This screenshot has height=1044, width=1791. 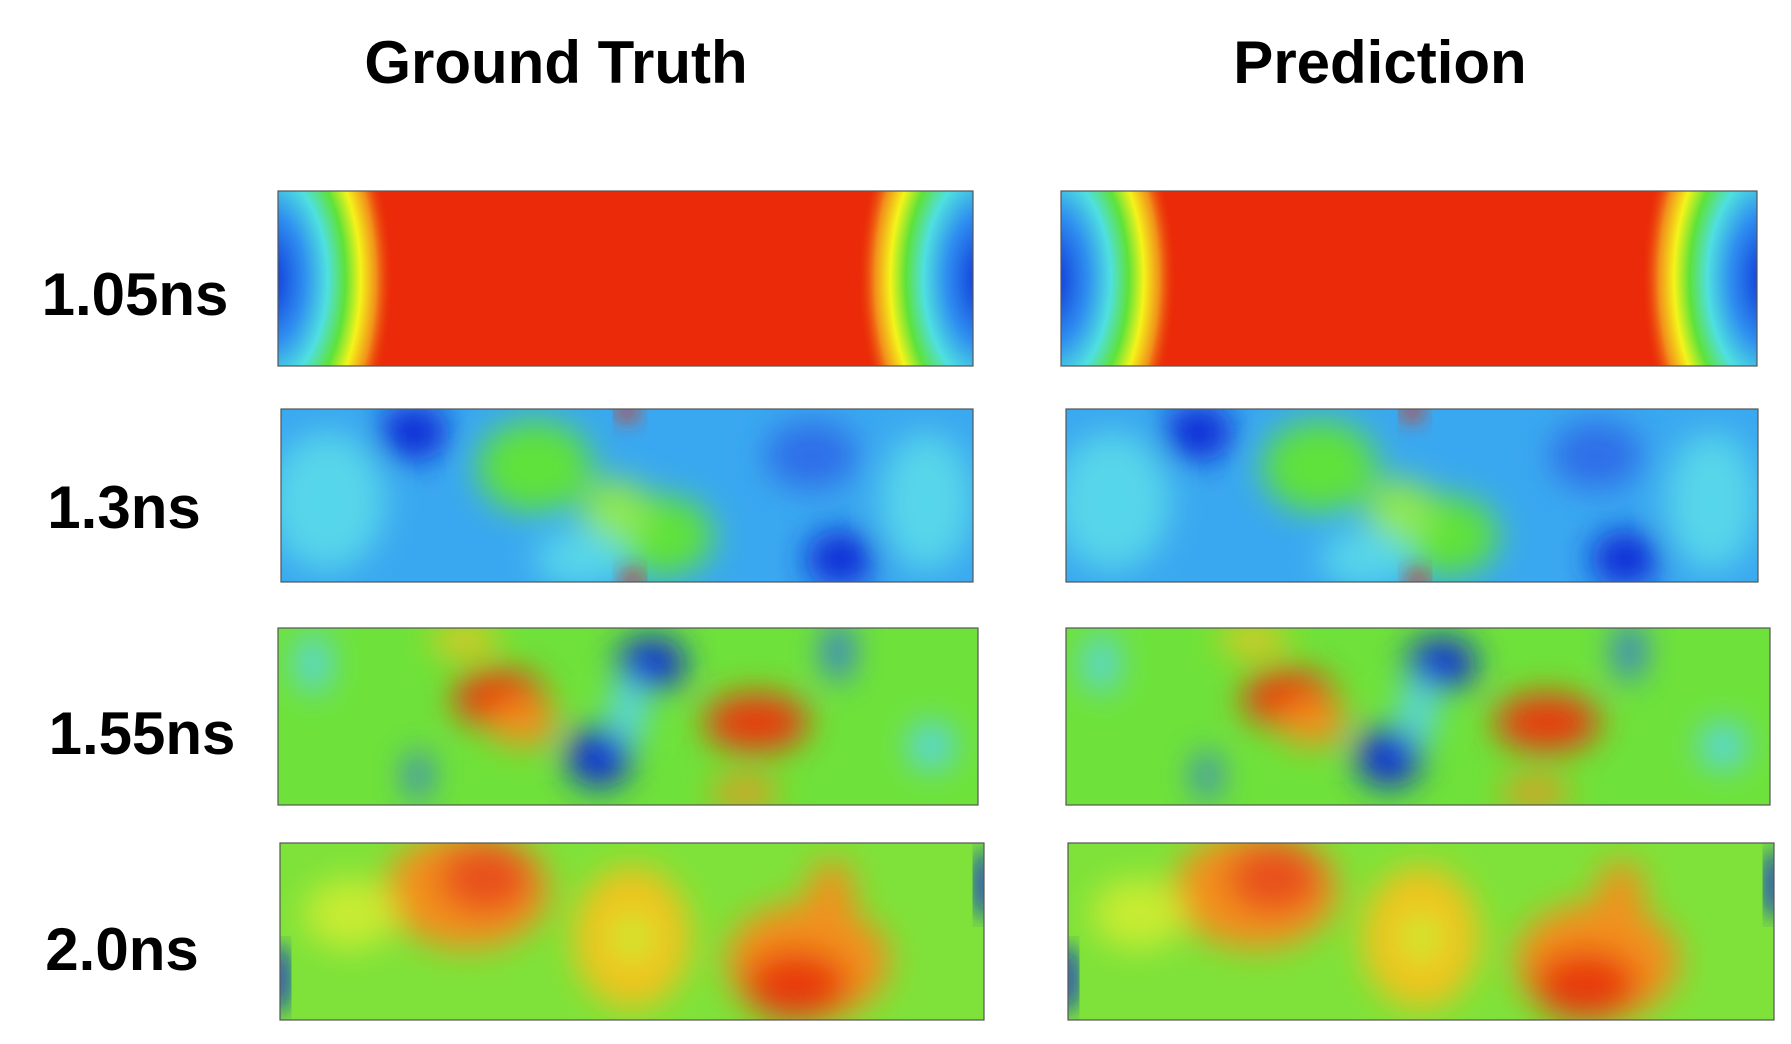 What do you see at coordinates (123, 507) in the screenshot?
I see `row-label: 1.3ns` at bounding box center [123, 507].